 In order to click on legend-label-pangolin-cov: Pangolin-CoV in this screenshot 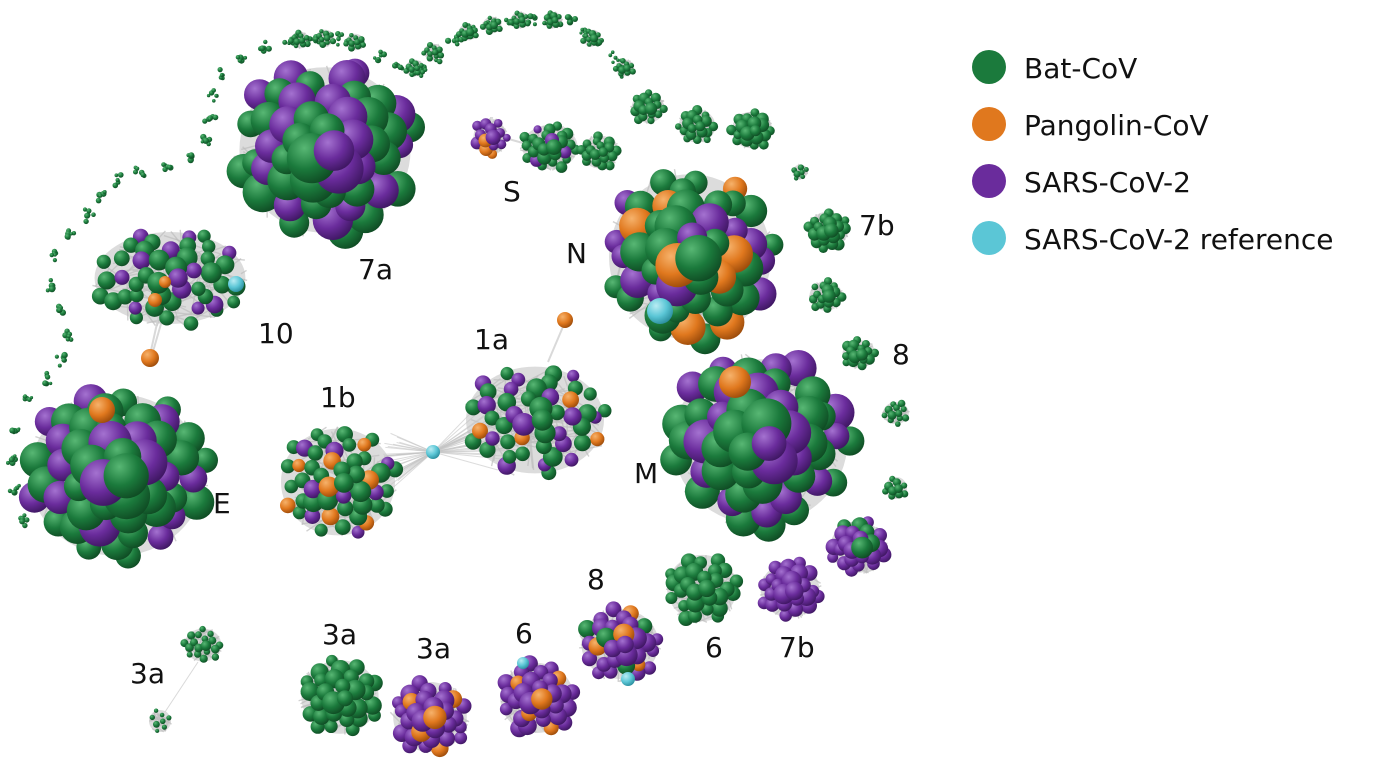, I will do `click(1116, 125)`.